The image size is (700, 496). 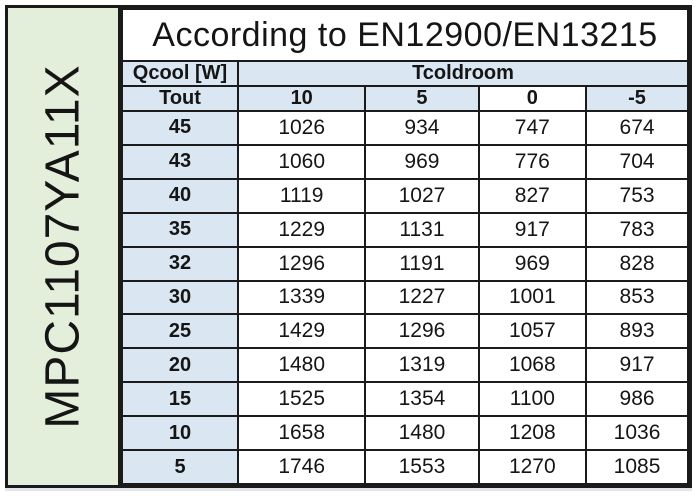 I want to click on capacity-value: 1354, so click(x=422, y=399).